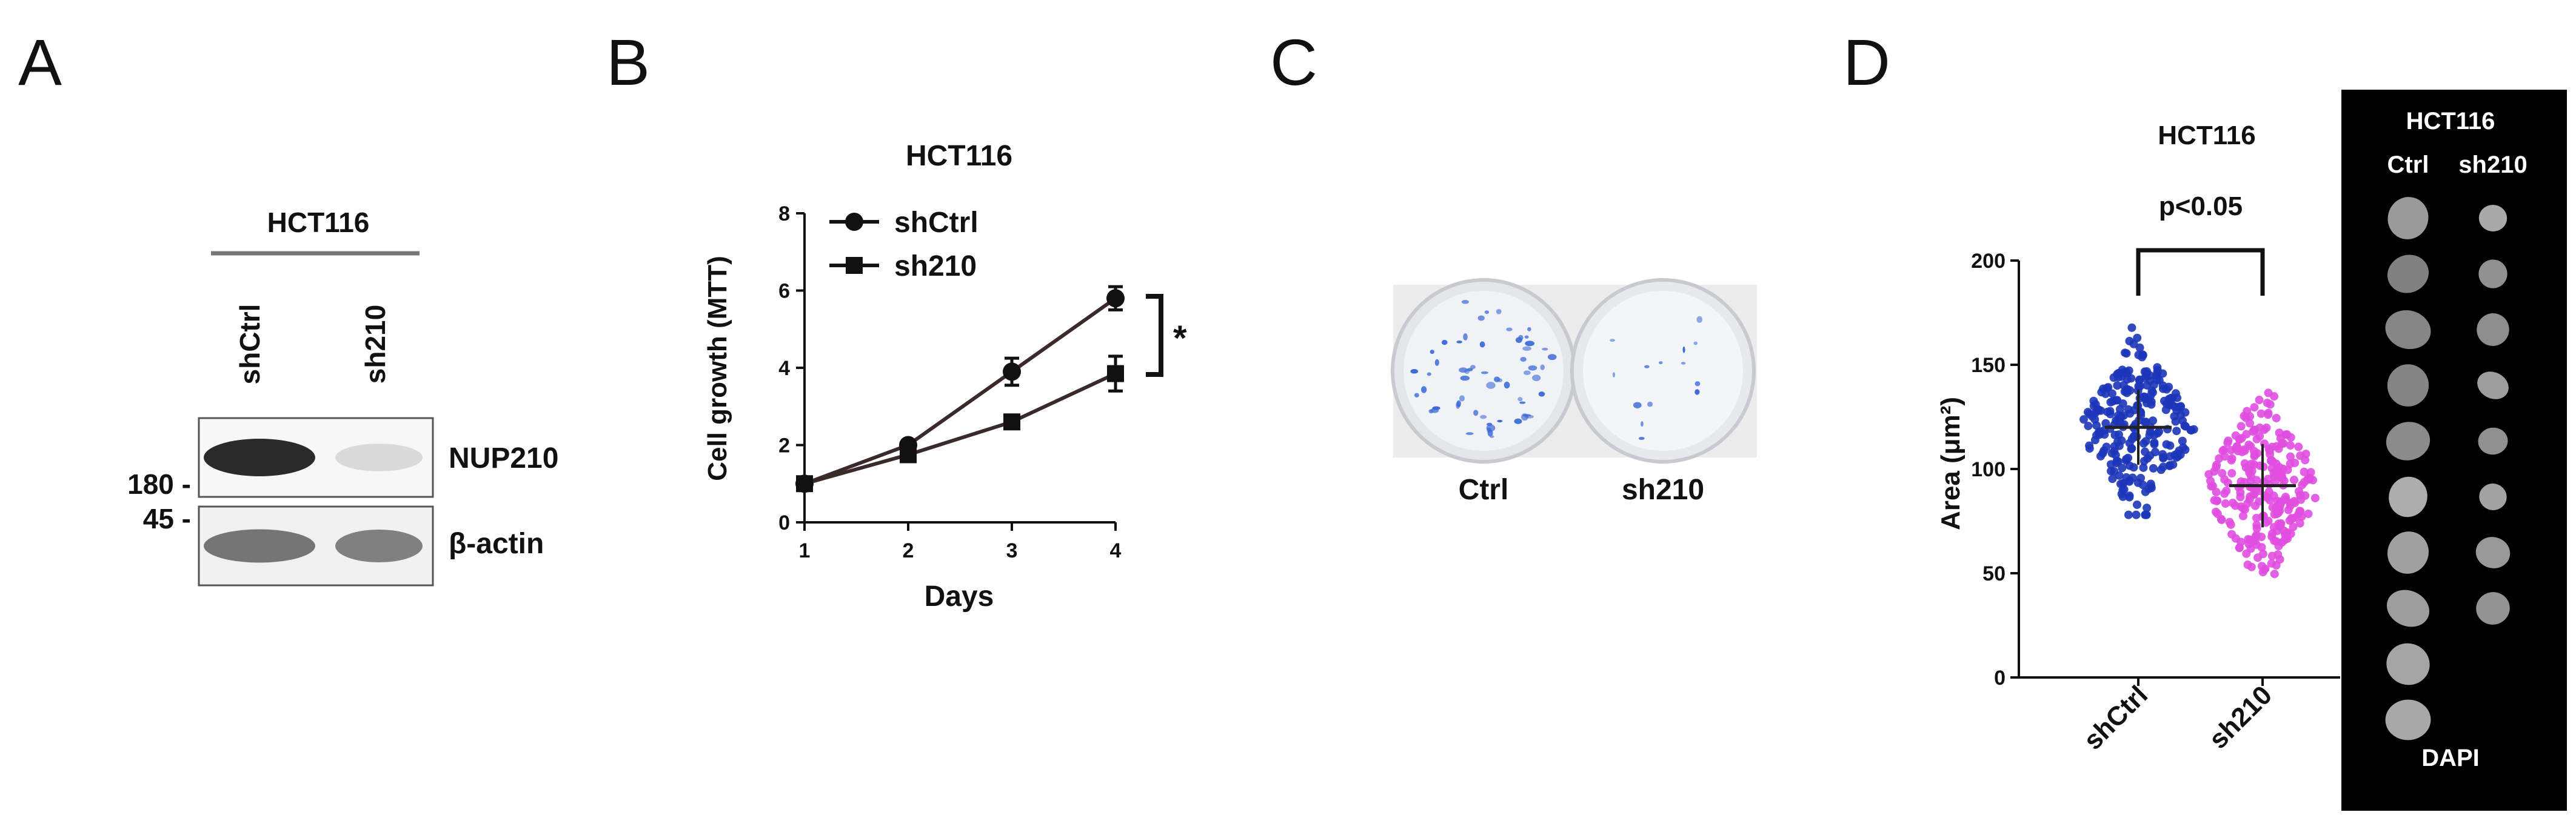 The height and width of the screenshot is (815, 2576). Describe the element at coordinates (2201, 206) in the screenshot. I see `pvalue-label: p<0.05` at that location.